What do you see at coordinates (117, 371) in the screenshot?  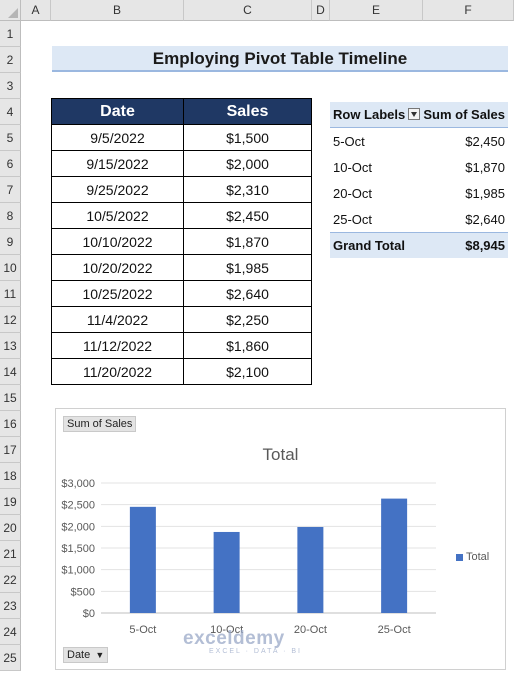 I see `date-cell: 11/20/2022` at bounding box center [117, 371].